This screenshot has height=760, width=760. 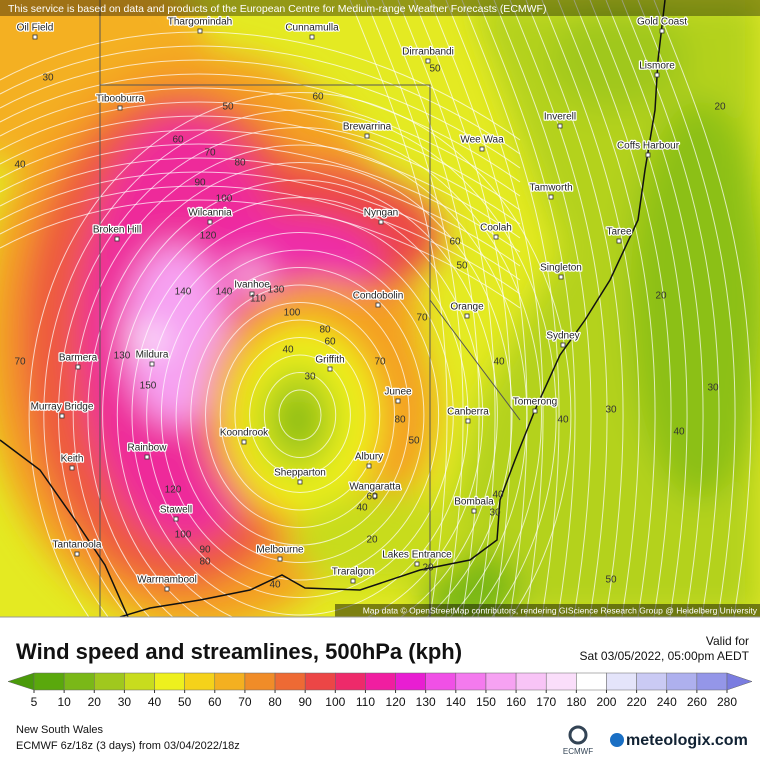 I want to click on contour-label: 60, so click(x=330, y=342).